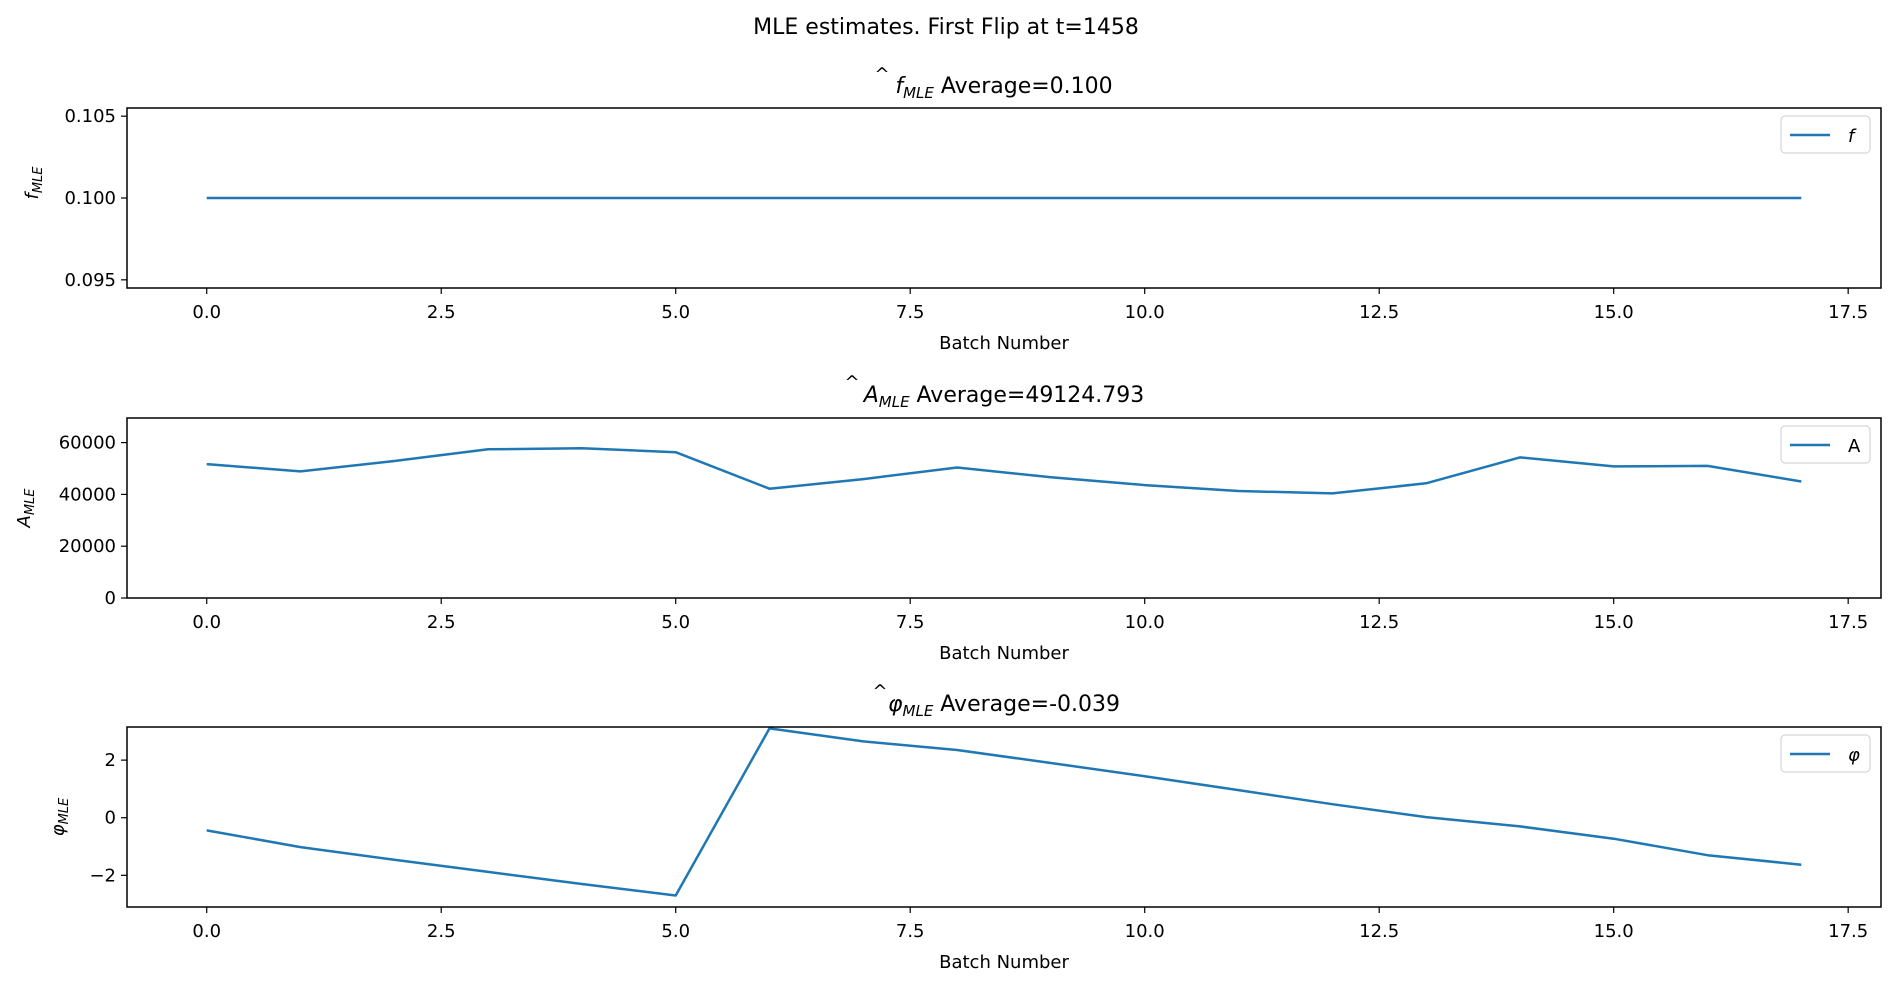 Image resolution: width=1893 pixels, height=991 pixels. What do you see at coordinates (110, 760) in the screenshot?
I see `y-tick-label: 2` at bounding box center [110, 760].